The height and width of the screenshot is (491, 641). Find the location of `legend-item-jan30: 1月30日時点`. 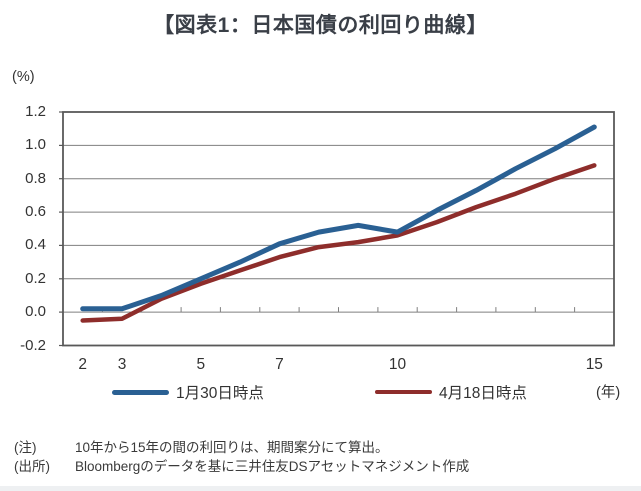

legend-item-jan30: 1月30日時点 is located at coordinates (188, 392).